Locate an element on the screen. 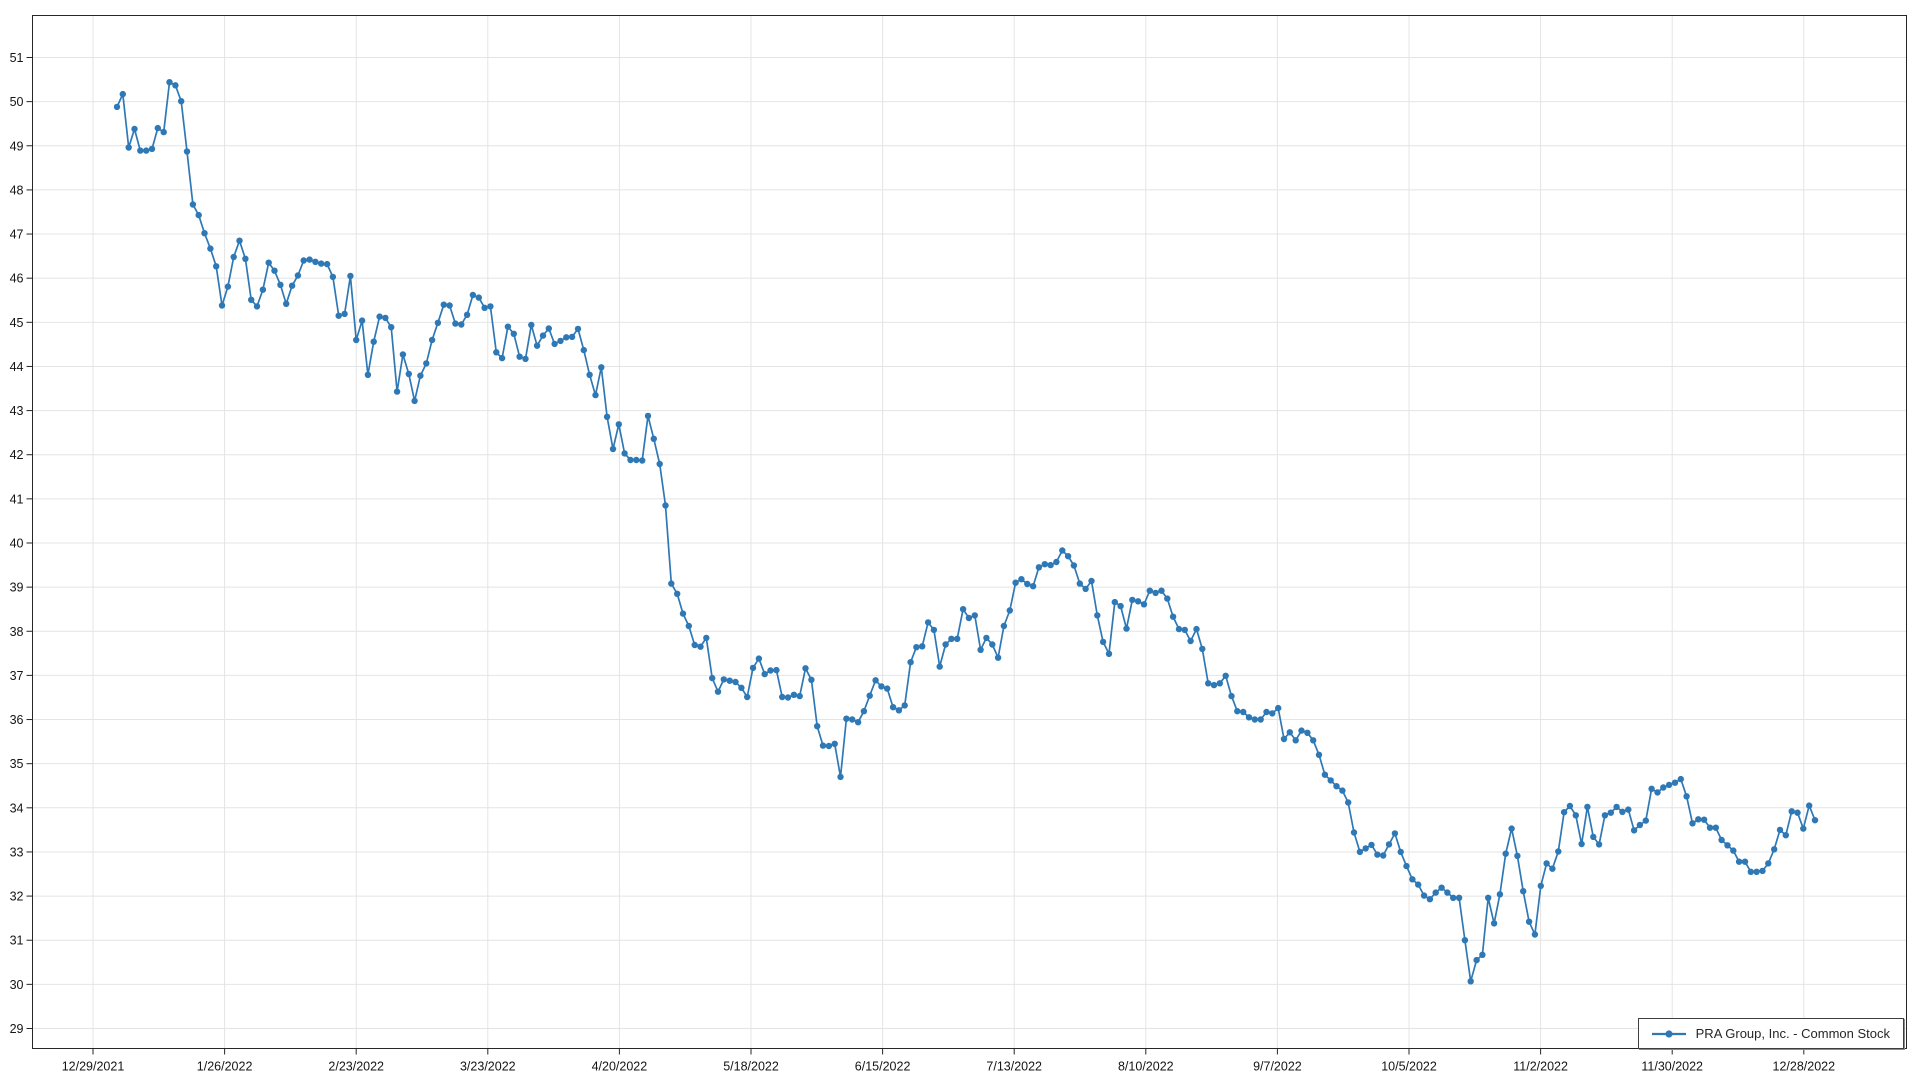 This screenshot has width=1920, height=1080. svg-text: 11/30/2022 is located at coordinates (1672, 1067).